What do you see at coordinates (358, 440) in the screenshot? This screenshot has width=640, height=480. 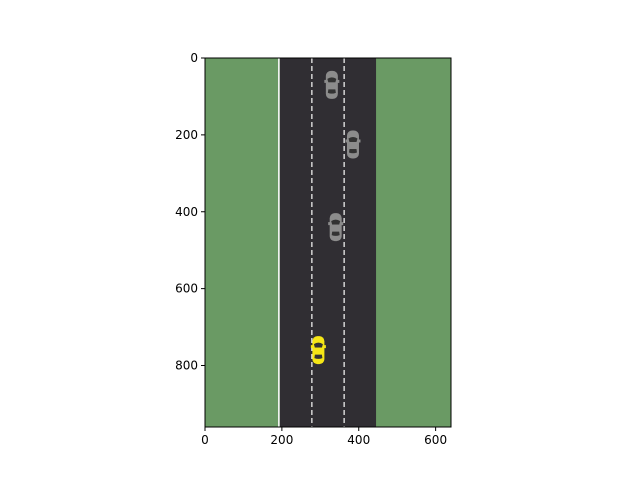 I see `x-tick-label: 400` at bounding box center [358, 440].